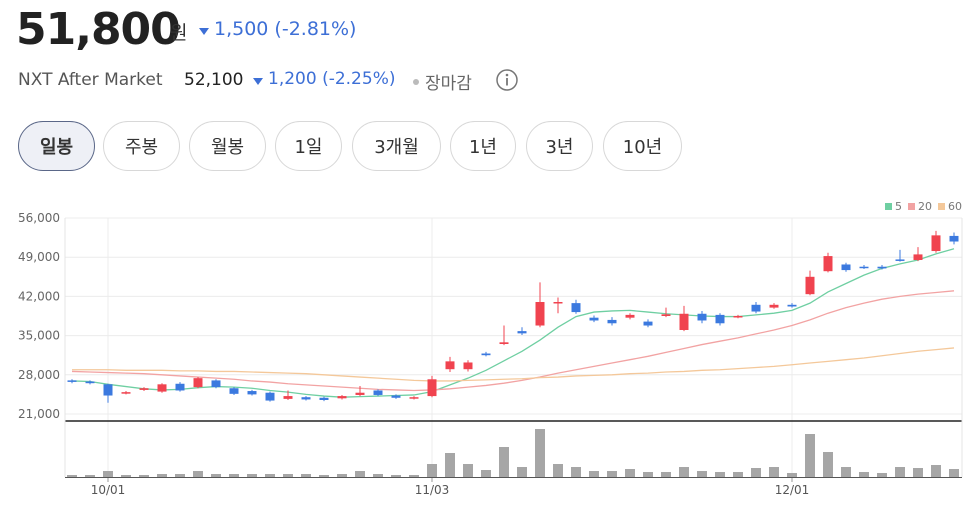 The height and width of the screenshot is (506, 978). Describe the element at coordinates (141, 146) in the screenshot. I see `period-tab: 주봉` at that location.